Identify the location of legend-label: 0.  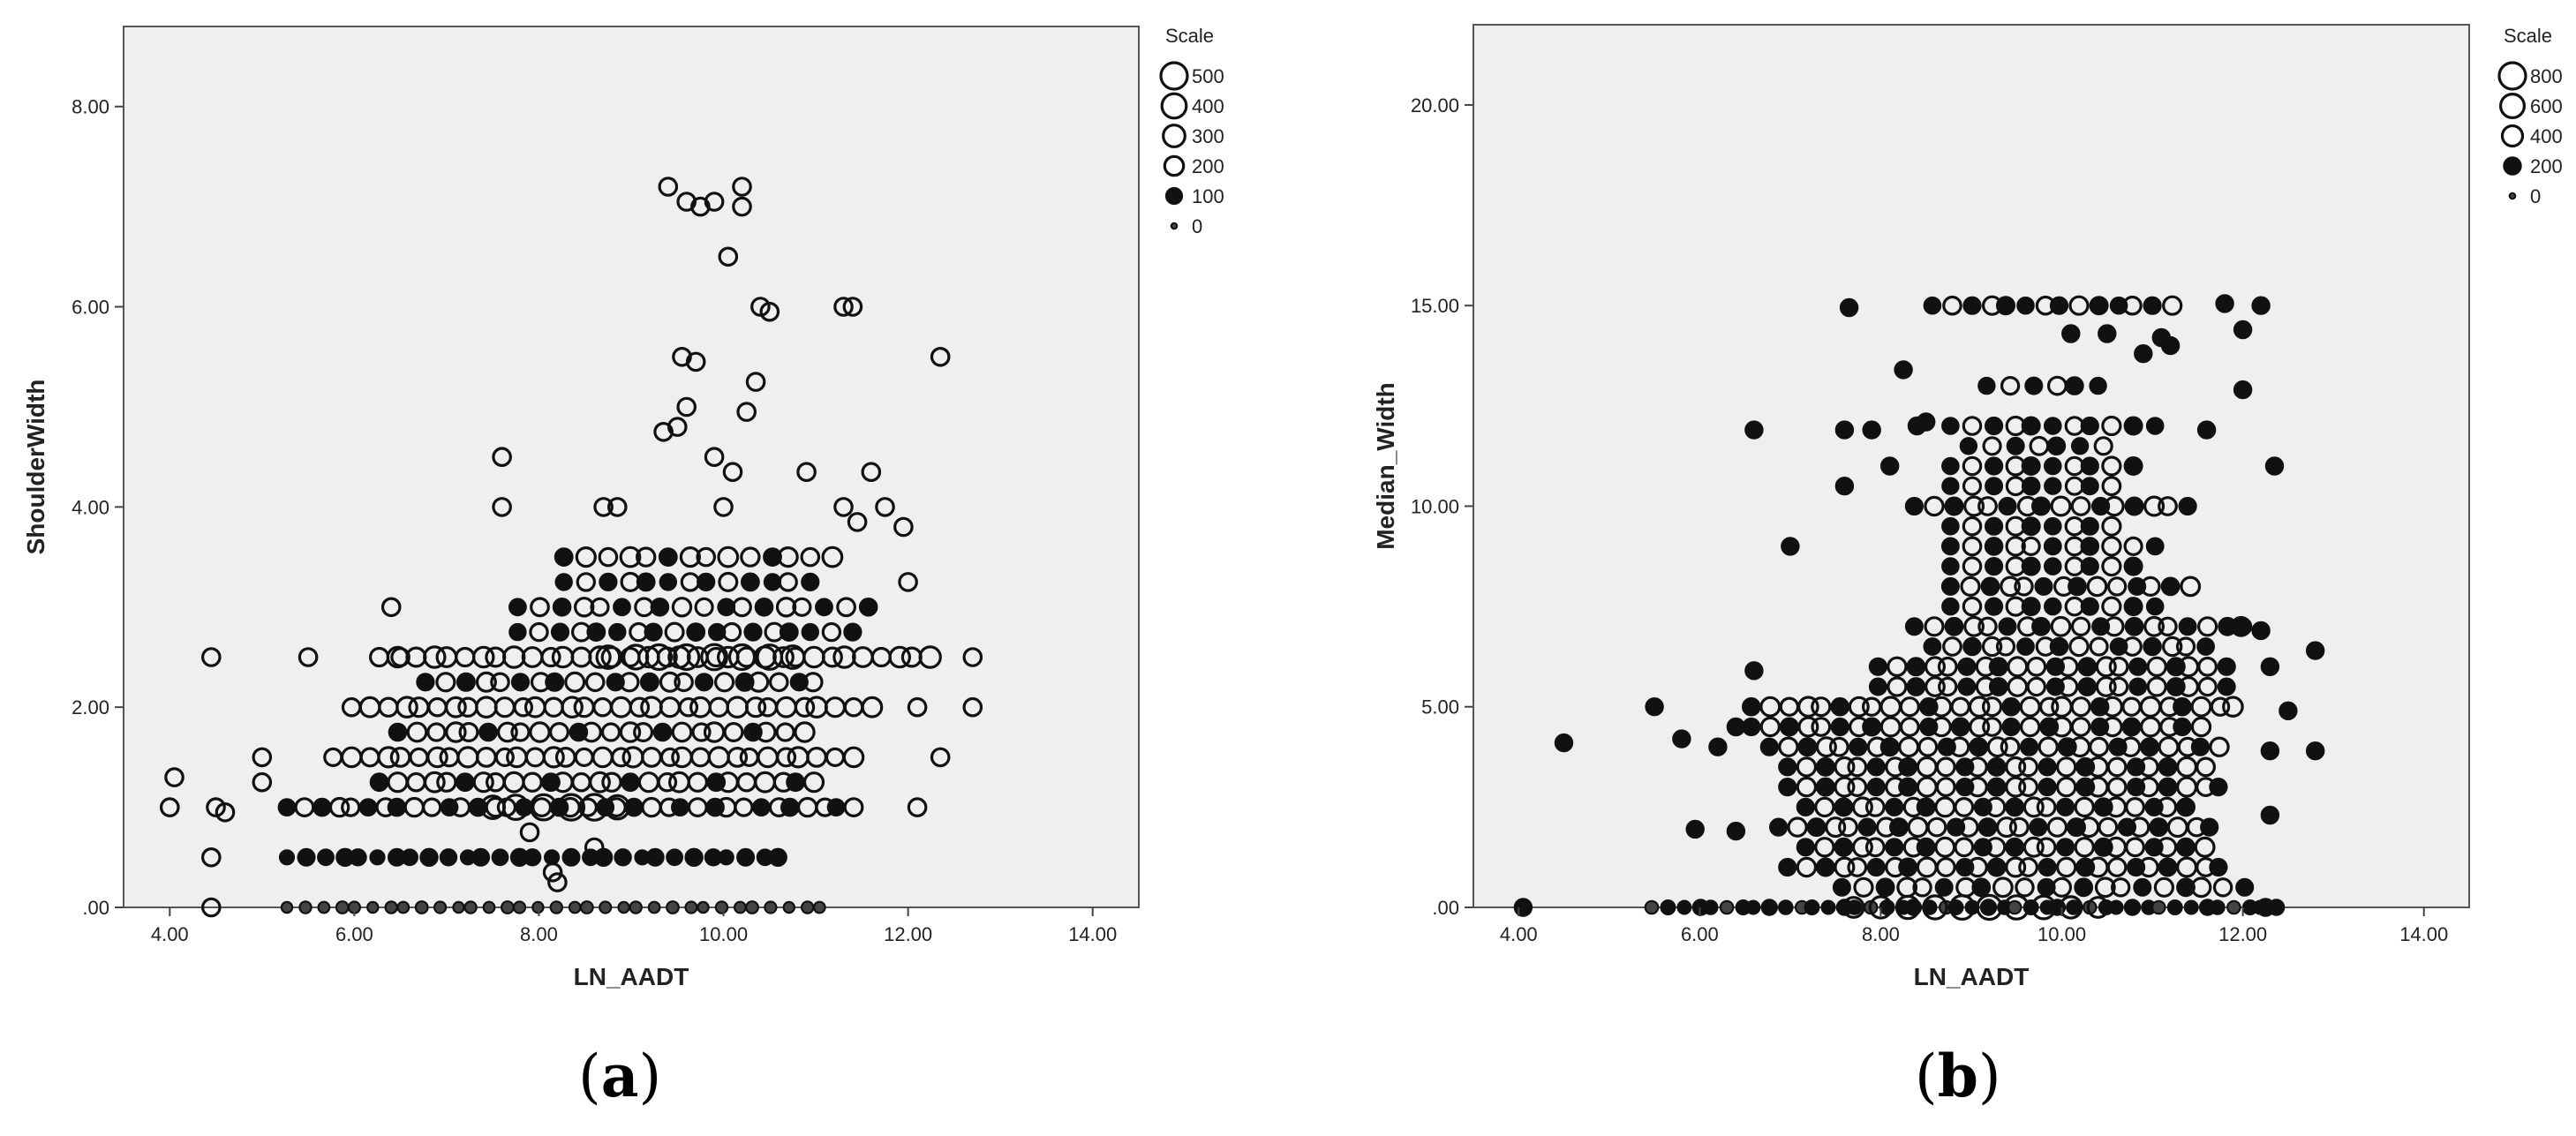
(2536, 196).